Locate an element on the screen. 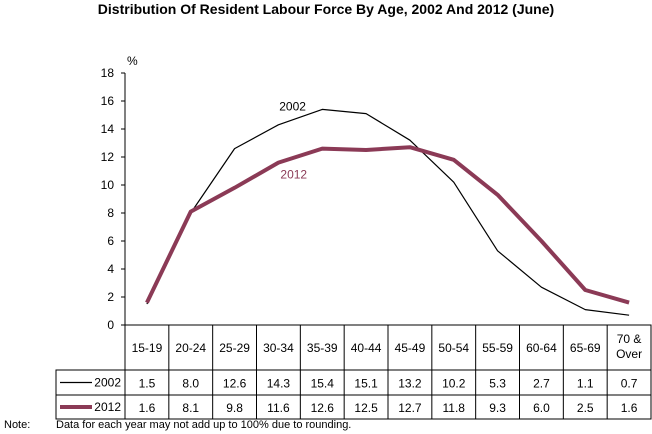 The height and width of the screenshot is (434, 652). data-value-2002: 2.7 is located at coordinates (541, 384).